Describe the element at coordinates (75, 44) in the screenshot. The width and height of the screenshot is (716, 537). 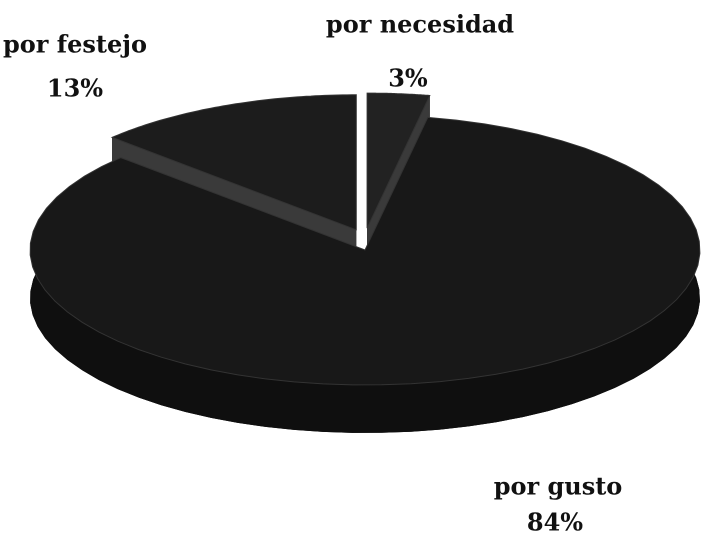
I see `category-label: por festejo` at that location.